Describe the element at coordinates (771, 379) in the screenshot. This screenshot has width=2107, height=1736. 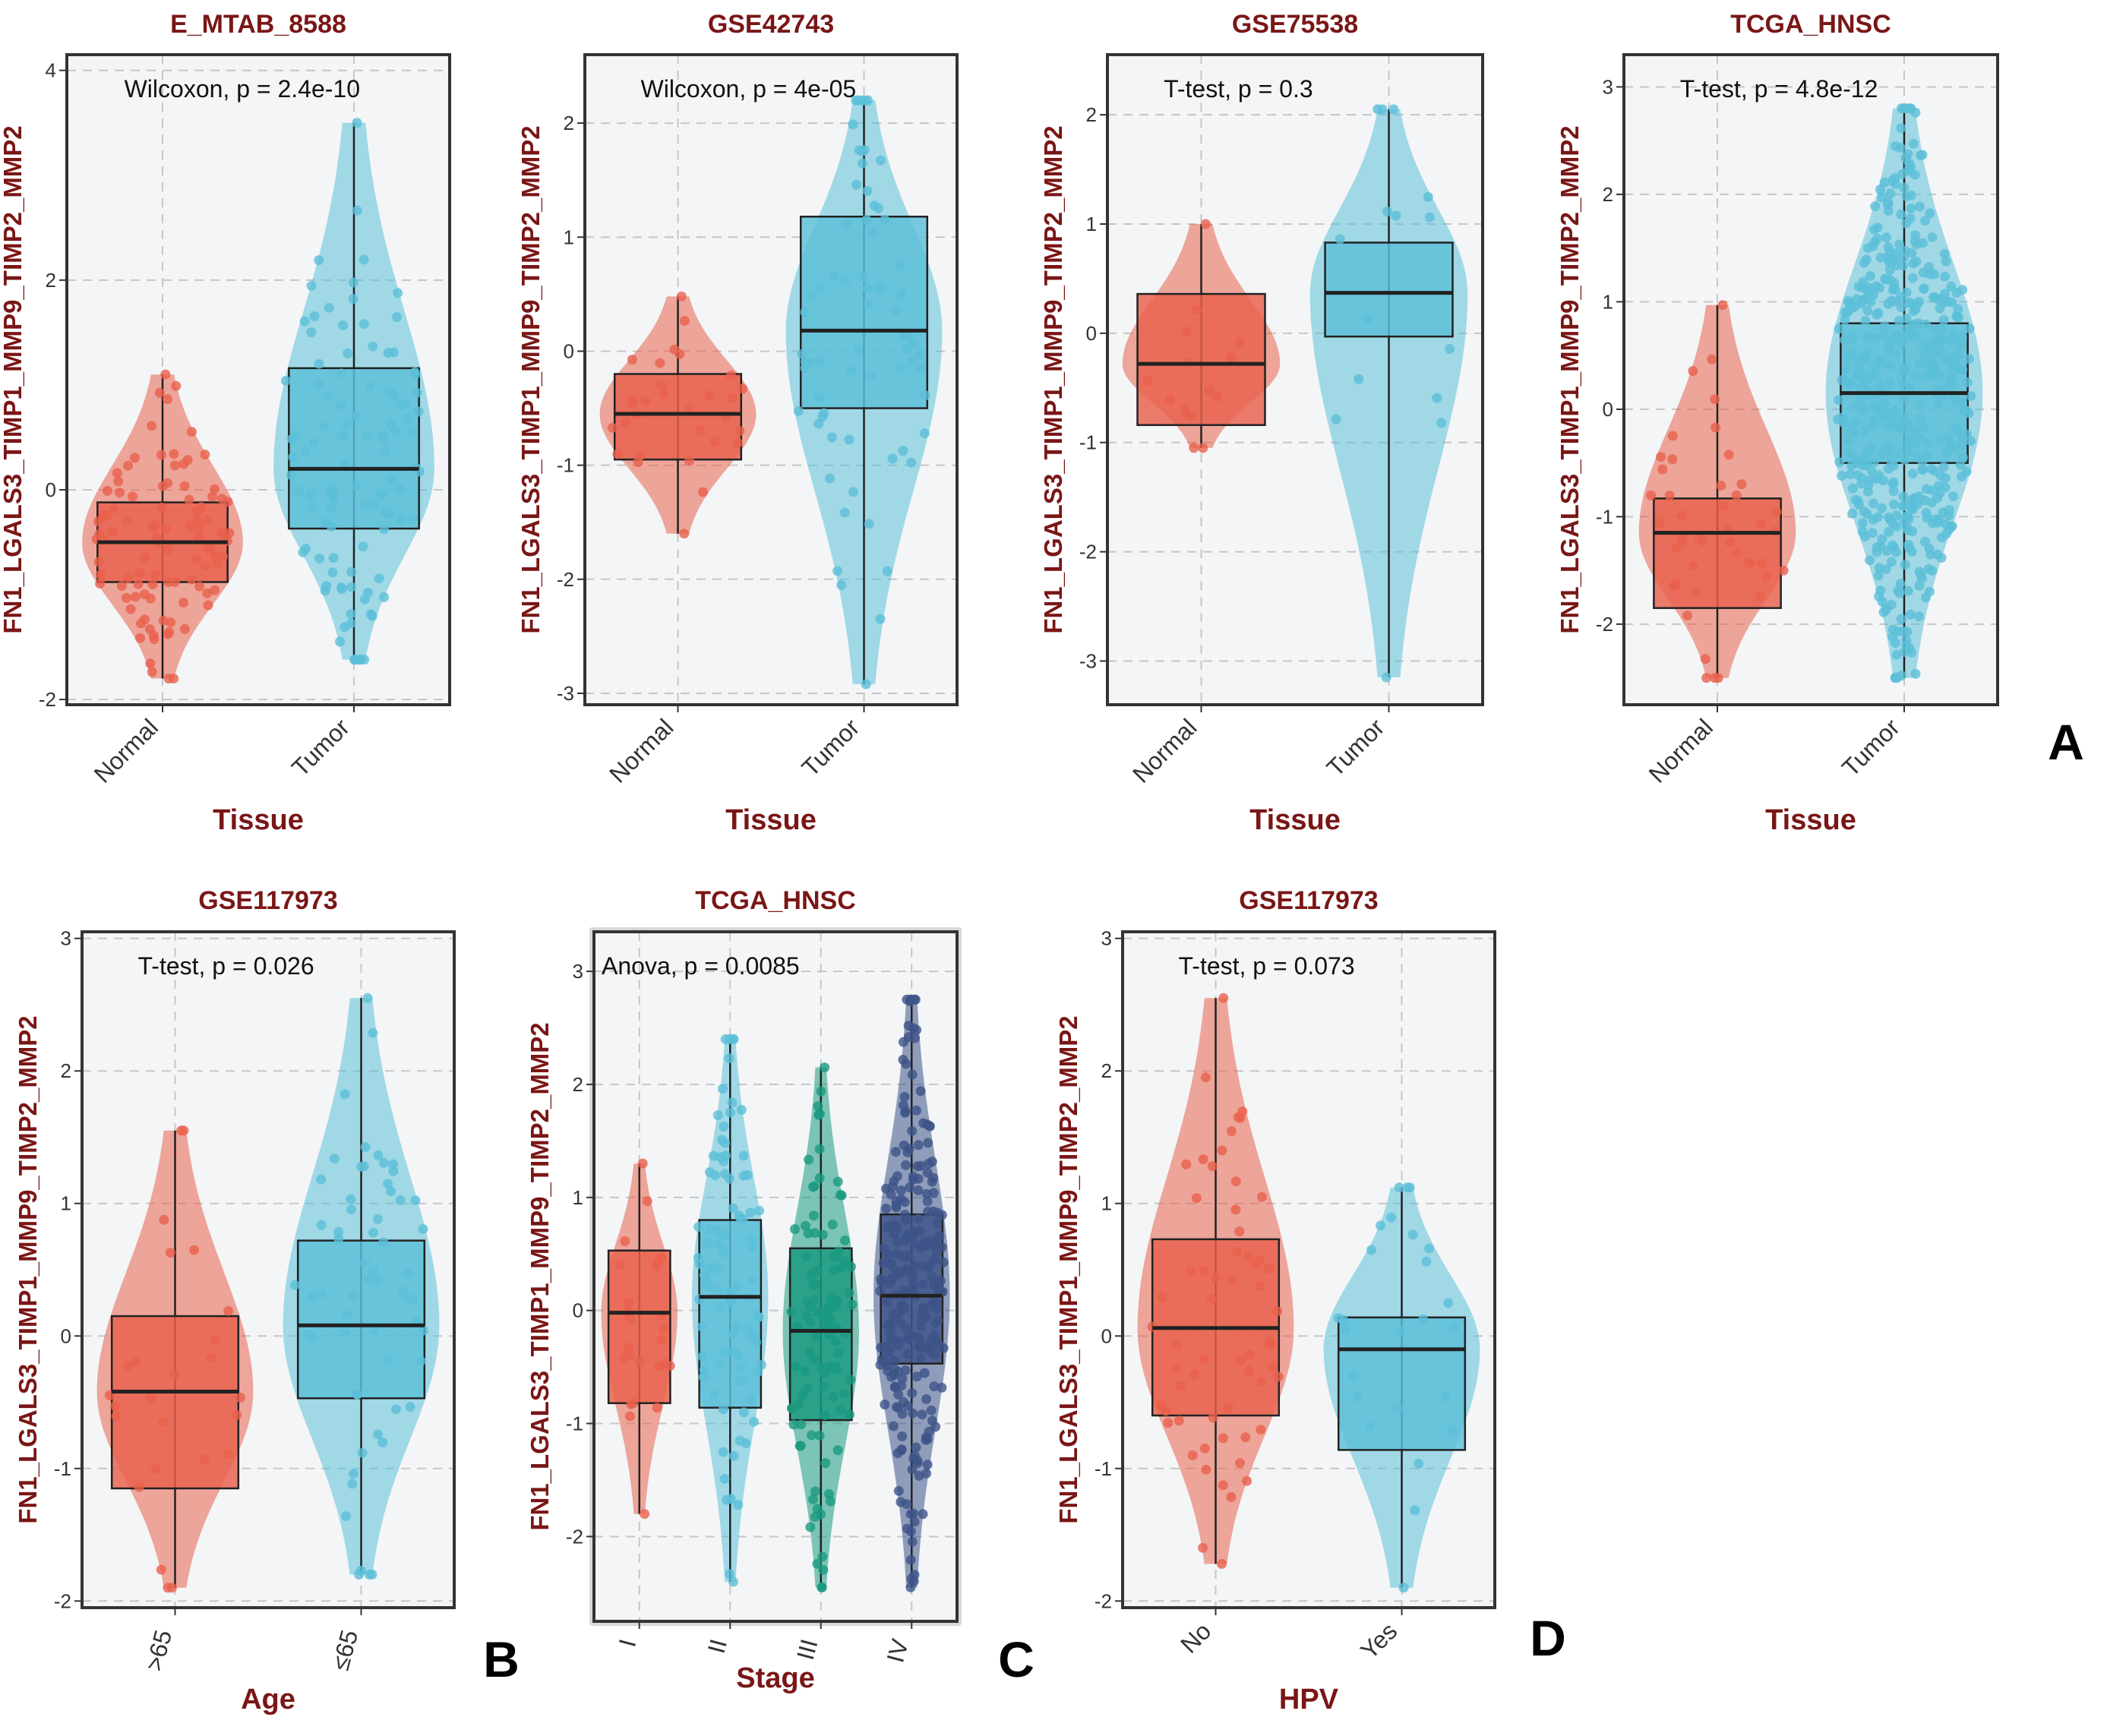
I see `plot-frame` at that location.